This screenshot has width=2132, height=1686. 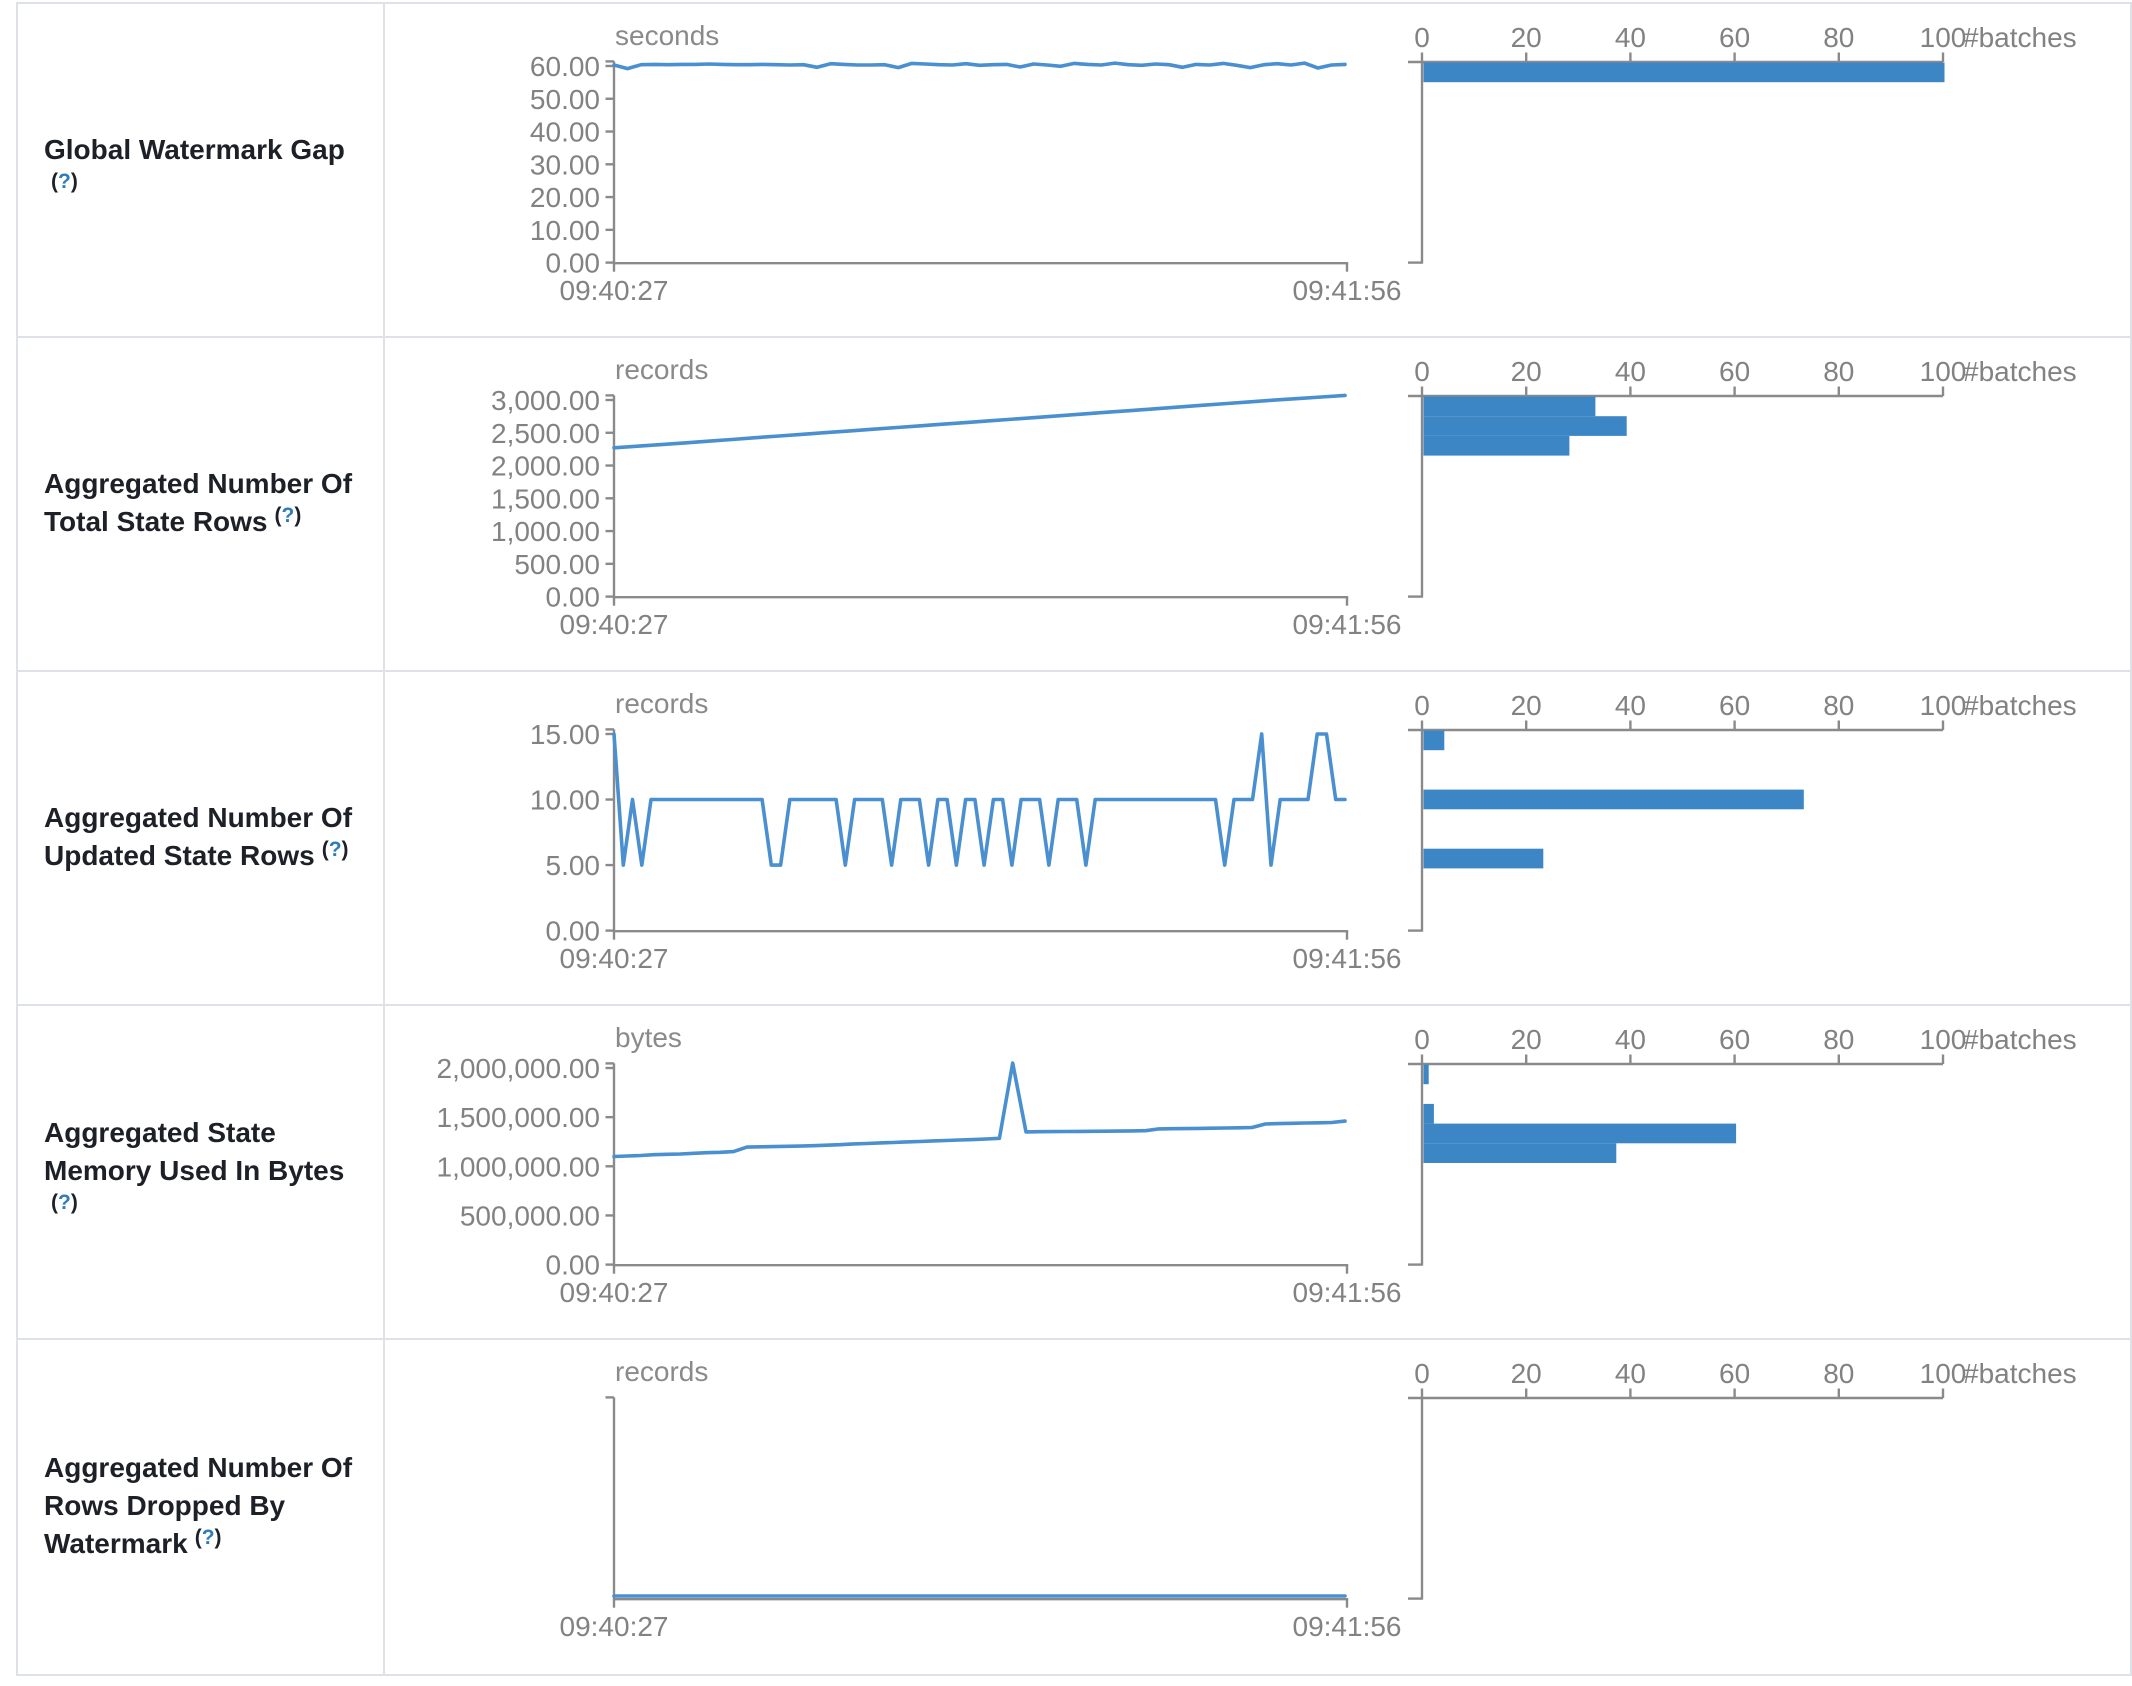 What do you see at coordinates (194, 1172) in the screenshot?
I see `metric-label: Aggregated State Memory Used In Bytes (?)` at bounding box center [194, 1172].